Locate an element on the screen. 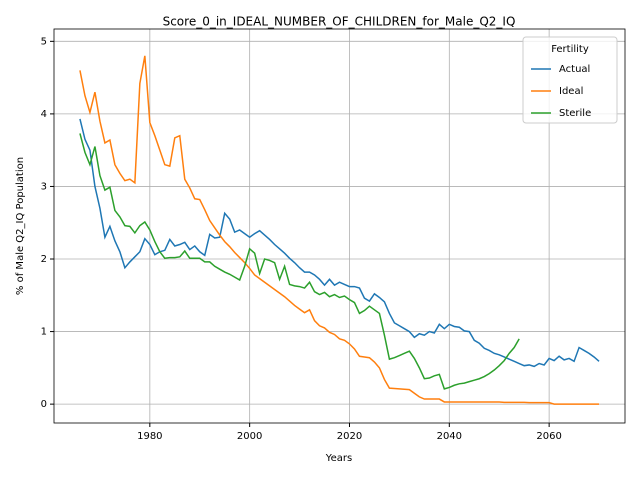 The height and width of the screenshot is (480, 640). y-tick-label: 3 is located at coordinates (44, 186).